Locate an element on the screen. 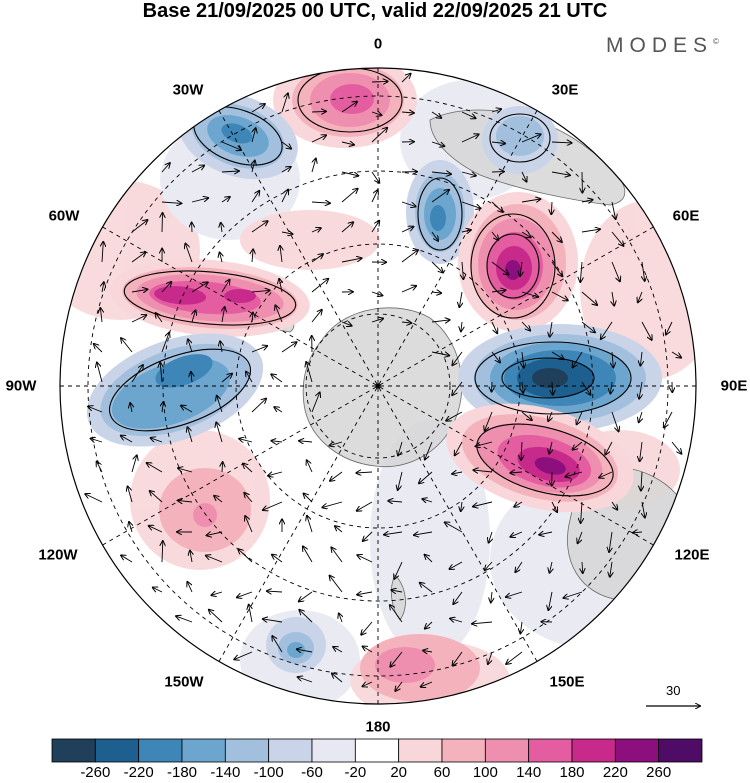  colorbar-tick-label: -100 is located at coordinates (268, 772).